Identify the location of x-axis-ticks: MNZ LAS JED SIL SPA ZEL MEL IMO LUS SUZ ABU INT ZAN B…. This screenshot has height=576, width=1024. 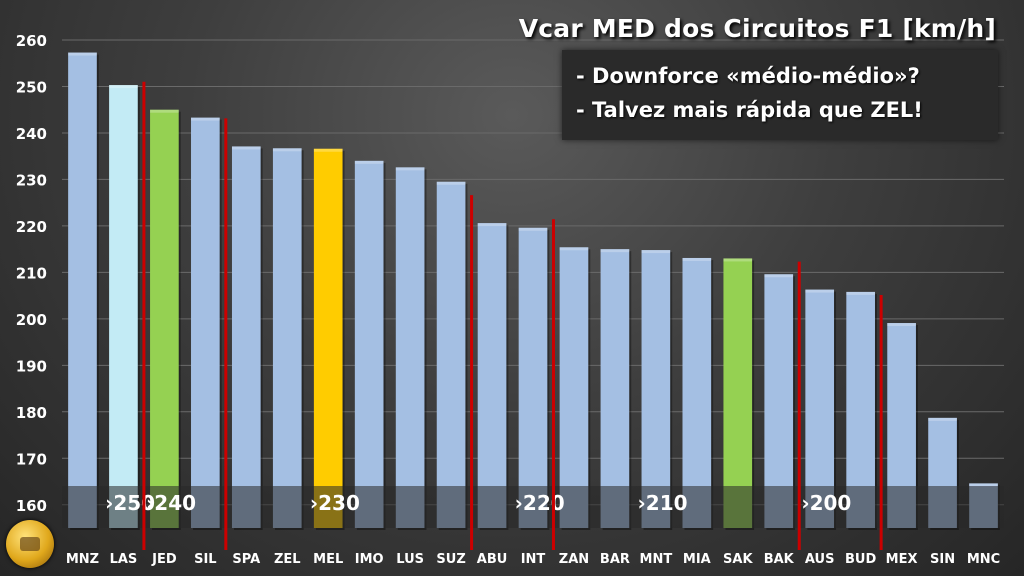
(533, 559).